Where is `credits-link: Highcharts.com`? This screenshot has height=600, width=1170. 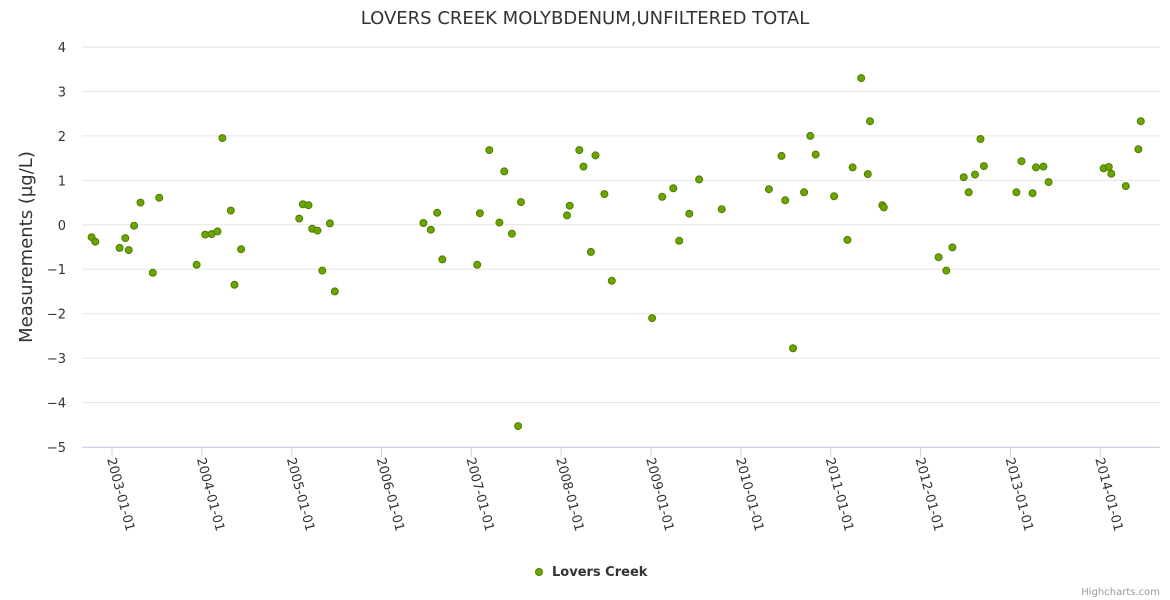 credits-link: Highcharts.com is located at coordinates (1120, 592).